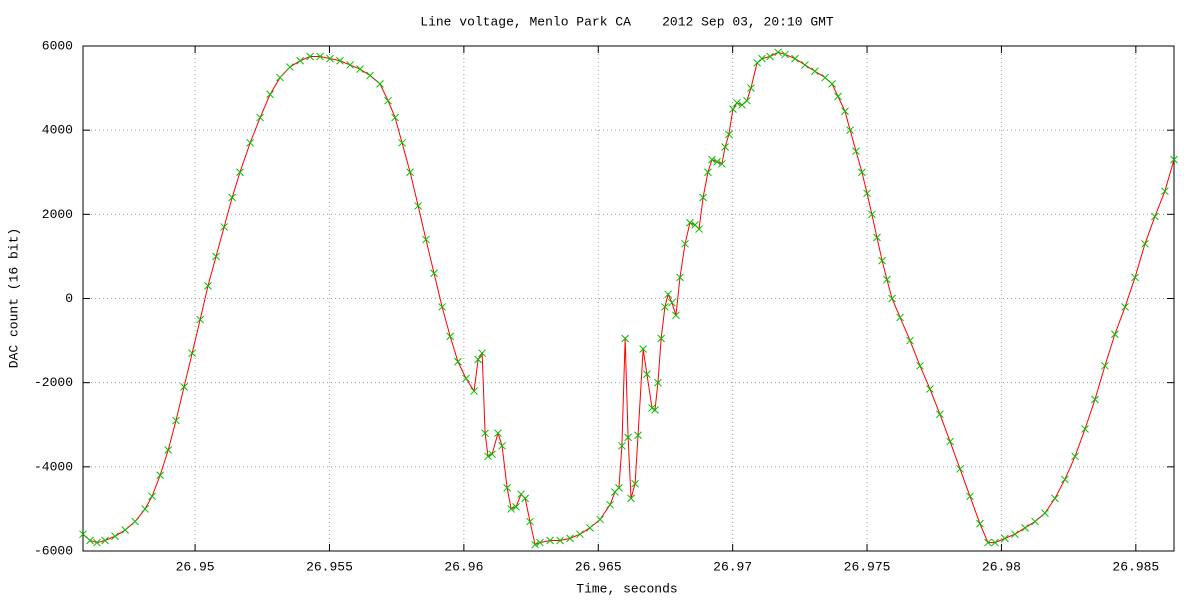 The image size is (1200, 600). Describe the element at coordinates (1135, 566) in the screenshot. I see `x-tick-label: 26.985` at that location.